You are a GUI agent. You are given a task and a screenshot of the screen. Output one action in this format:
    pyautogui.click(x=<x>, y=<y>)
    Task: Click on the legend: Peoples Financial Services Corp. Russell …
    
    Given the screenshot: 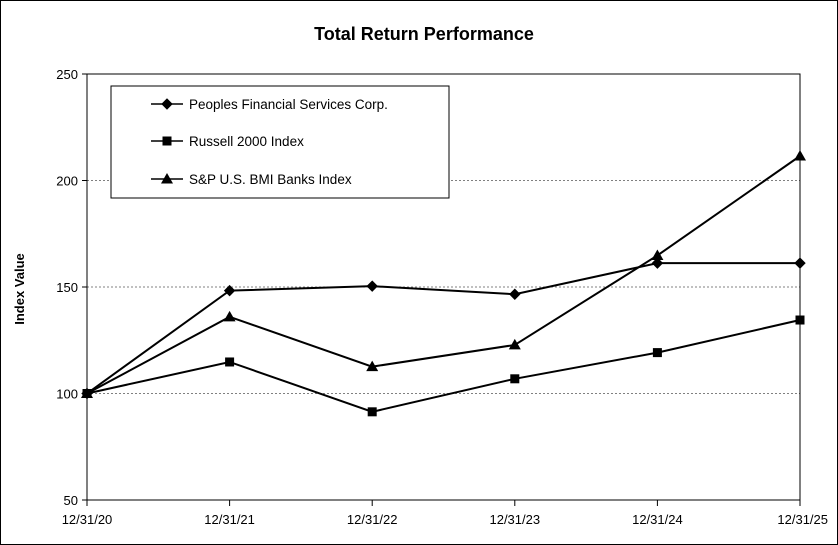 What is the action you would take?
    pyautogui.click(x=280, y=142)
    